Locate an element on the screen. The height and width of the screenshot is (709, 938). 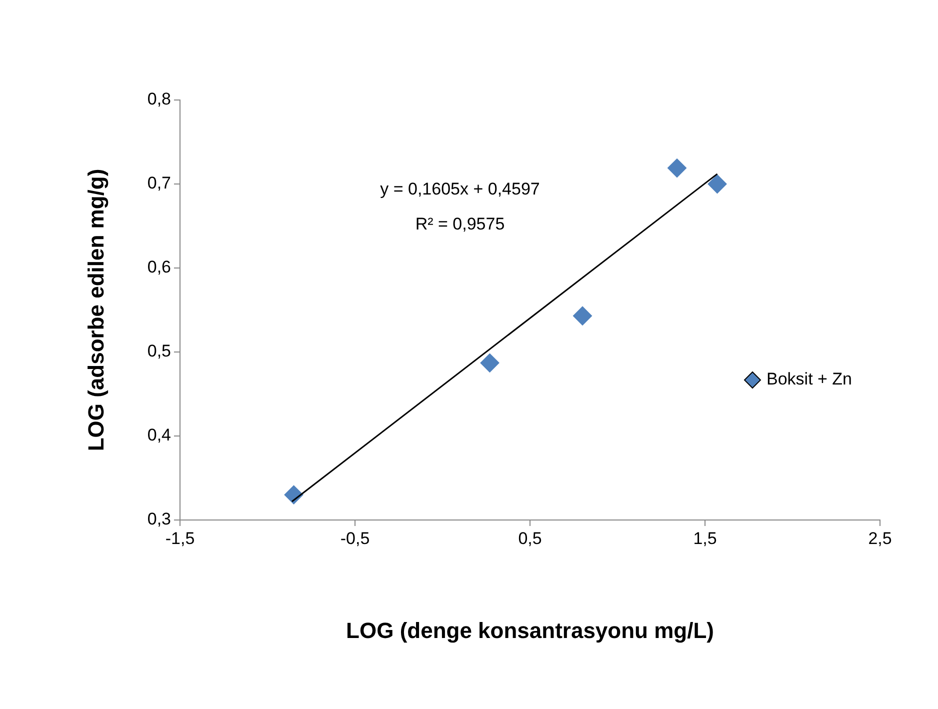
annotation: y = 0,1605x + 0,4597 is located at coordinates (460, 189).